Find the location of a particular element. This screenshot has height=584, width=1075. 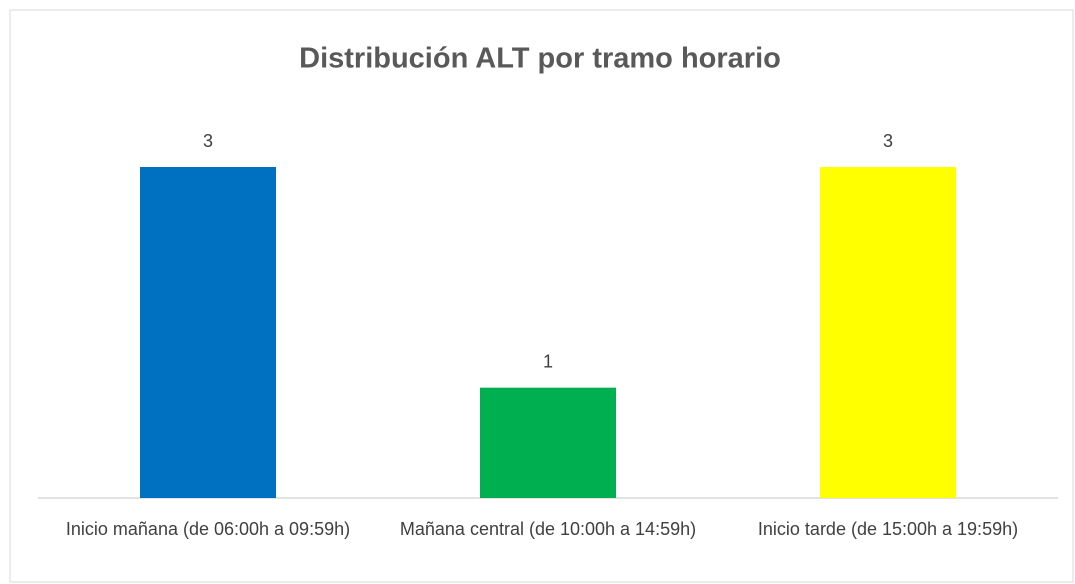

x-tick-label: Inicio mañana (de 06:00h a 09:59h) is located at coordinates (208, 529).